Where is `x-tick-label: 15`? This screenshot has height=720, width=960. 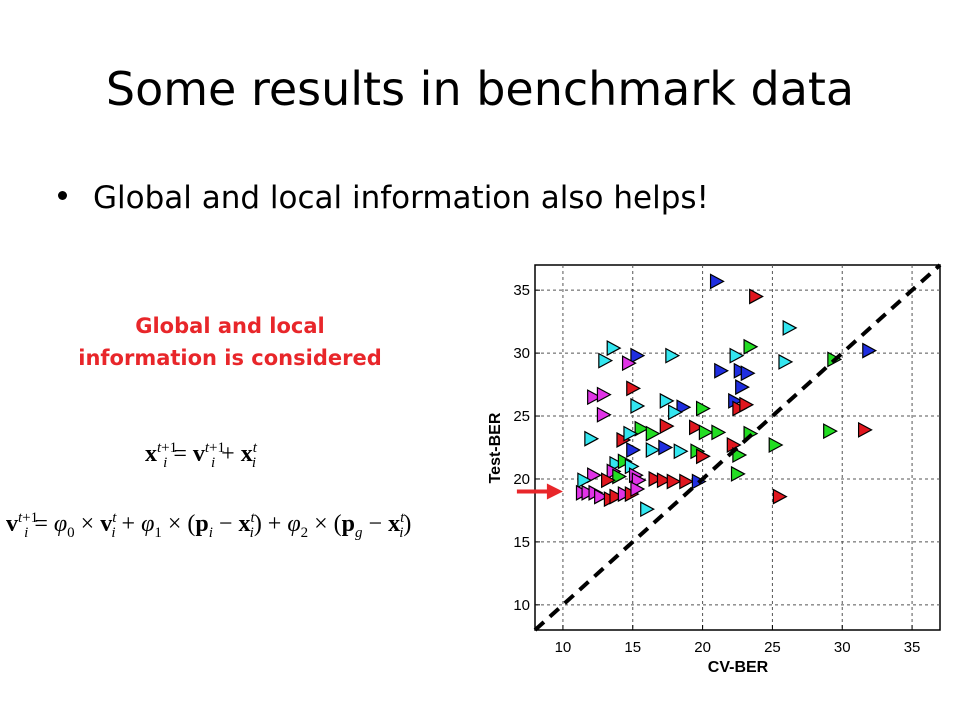 x-tick-label: 15 is located at coordinates (632, 647).